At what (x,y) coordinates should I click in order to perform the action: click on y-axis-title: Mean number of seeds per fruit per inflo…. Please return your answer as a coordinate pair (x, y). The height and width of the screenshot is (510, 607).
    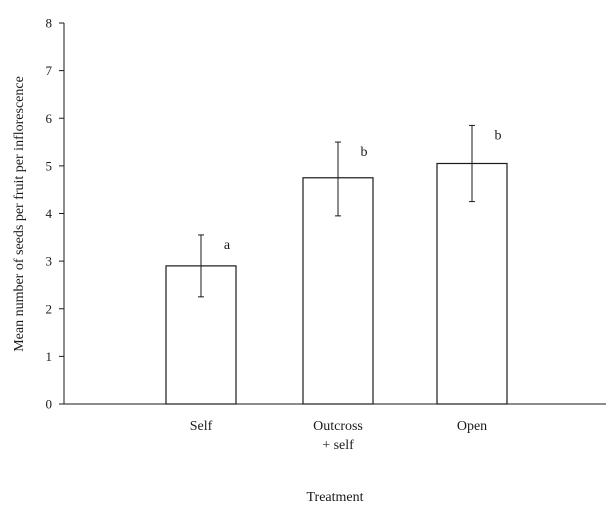
    Looking at the image, I should click on (19, 214).